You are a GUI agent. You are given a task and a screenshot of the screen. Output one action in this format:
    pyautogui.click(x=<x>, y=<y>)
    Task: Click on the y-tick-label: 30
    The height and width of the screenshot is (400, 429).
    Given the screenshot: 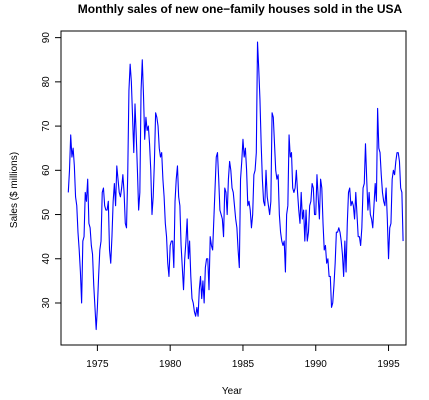 What is the action you would take?
    pyautogui.click(x=46, y=303)
    